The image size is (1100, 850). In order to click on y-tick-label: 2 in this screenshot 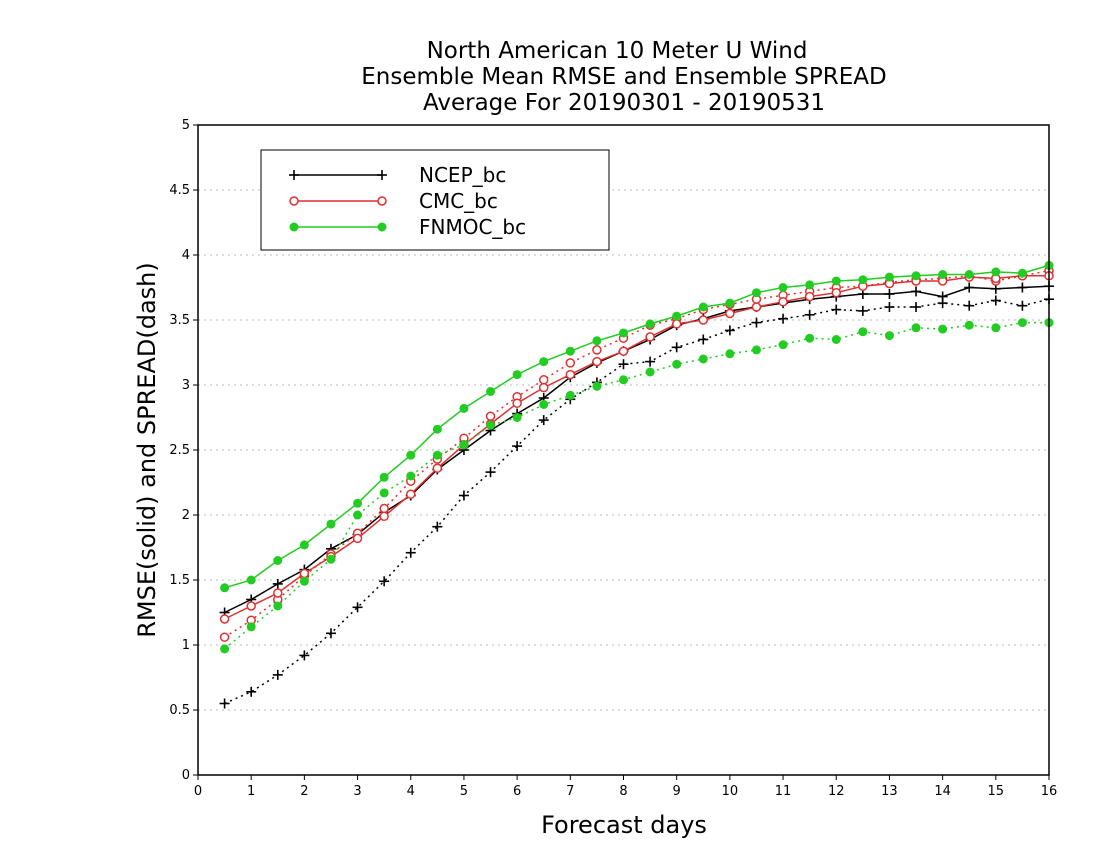, I will do `click(186, 515)`.